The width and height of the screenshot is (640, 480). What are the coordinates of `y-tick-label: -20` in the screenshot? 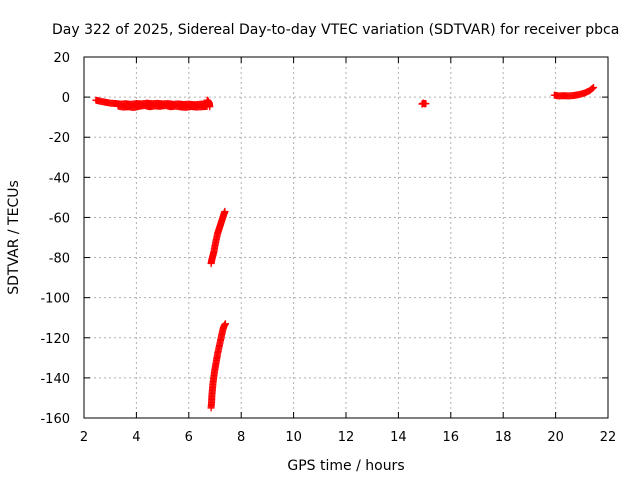 It's located at (59, 138).